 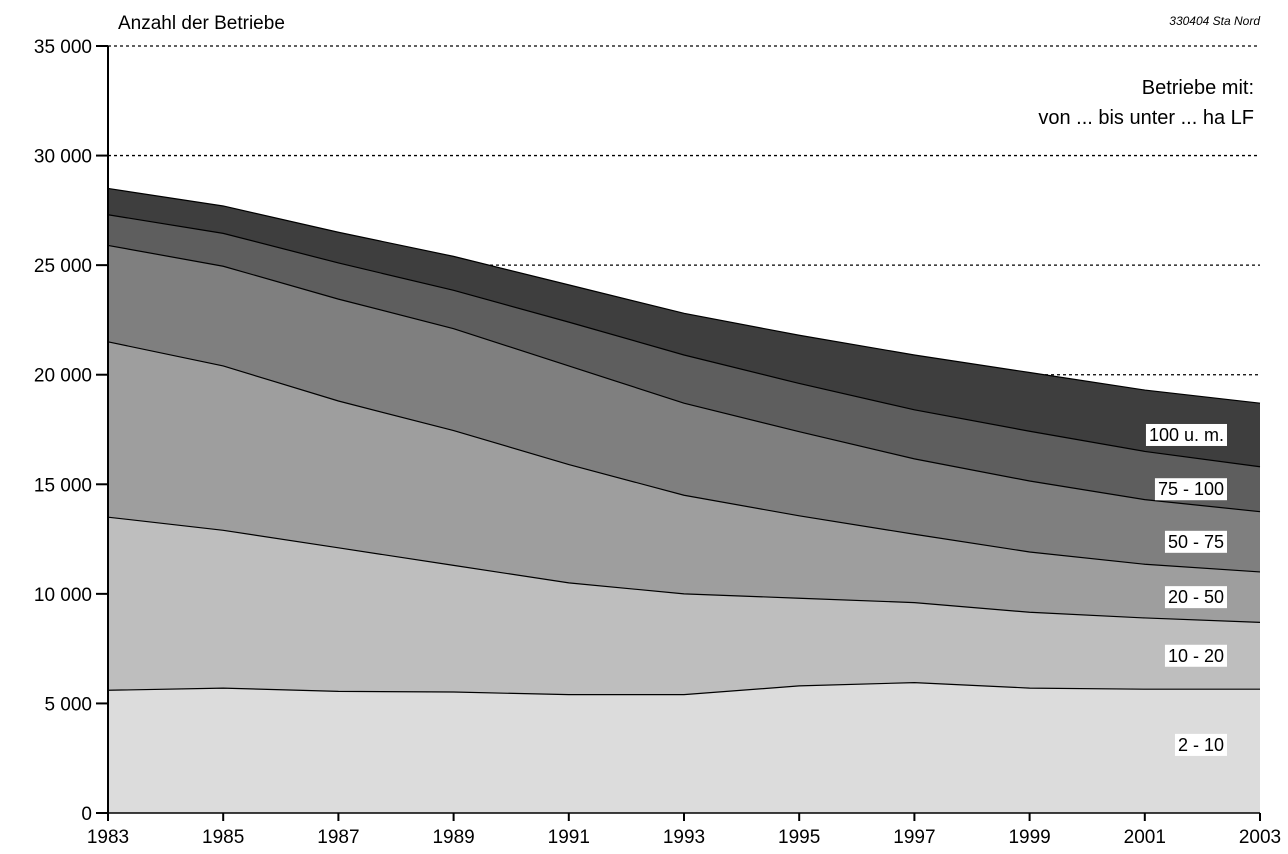 What do you see at coordinates (63, 376) in the screenshot?
I see `y-tick-label: 20 000` at bounding box center [63, 376].